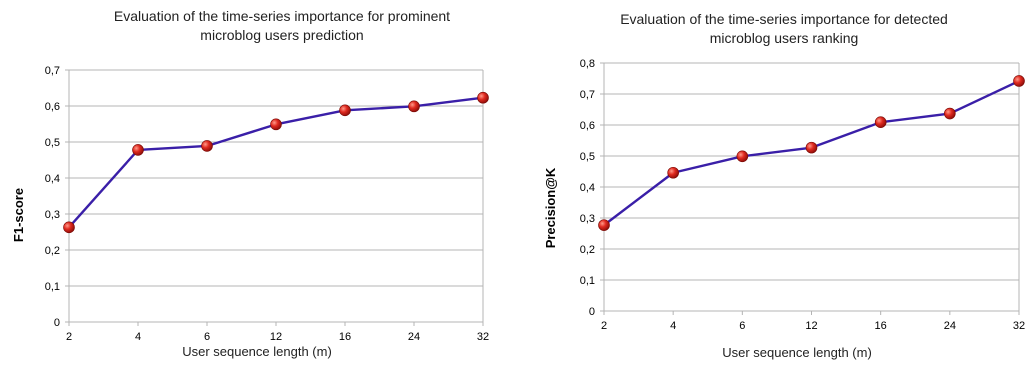  What do you see at coordinates (281, 35) in the screenshot?
I see `chart-title-line: microblog users prediction` at bounding box center [281, 35].